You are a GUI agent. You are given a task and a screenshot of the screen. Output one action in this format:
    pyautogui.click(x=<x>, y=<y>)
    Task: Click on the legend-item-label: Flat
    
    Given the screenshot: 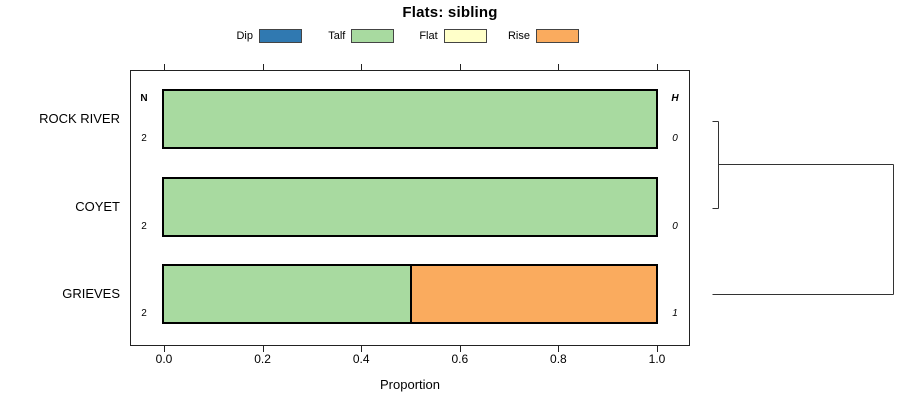 What is the action you would take?
    pyautogui.click(x=428, y=36)
    